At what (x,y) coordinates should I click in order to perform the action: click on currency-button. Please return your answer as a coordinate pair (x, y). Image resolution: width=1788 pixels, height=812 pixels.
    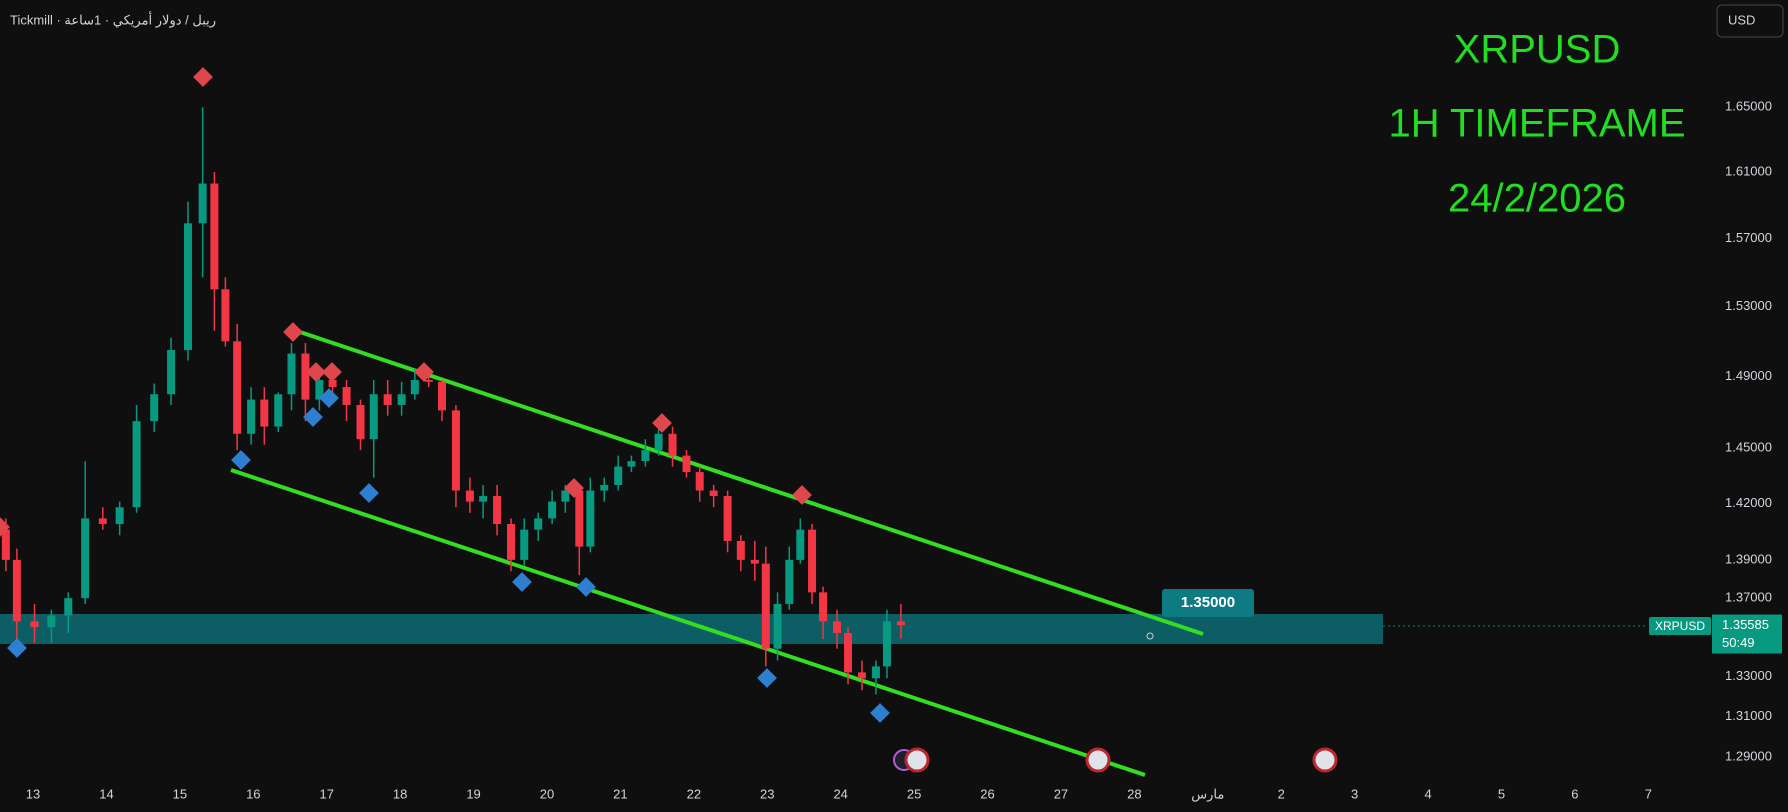
    Looking at the image, I should click on (1750, 21).